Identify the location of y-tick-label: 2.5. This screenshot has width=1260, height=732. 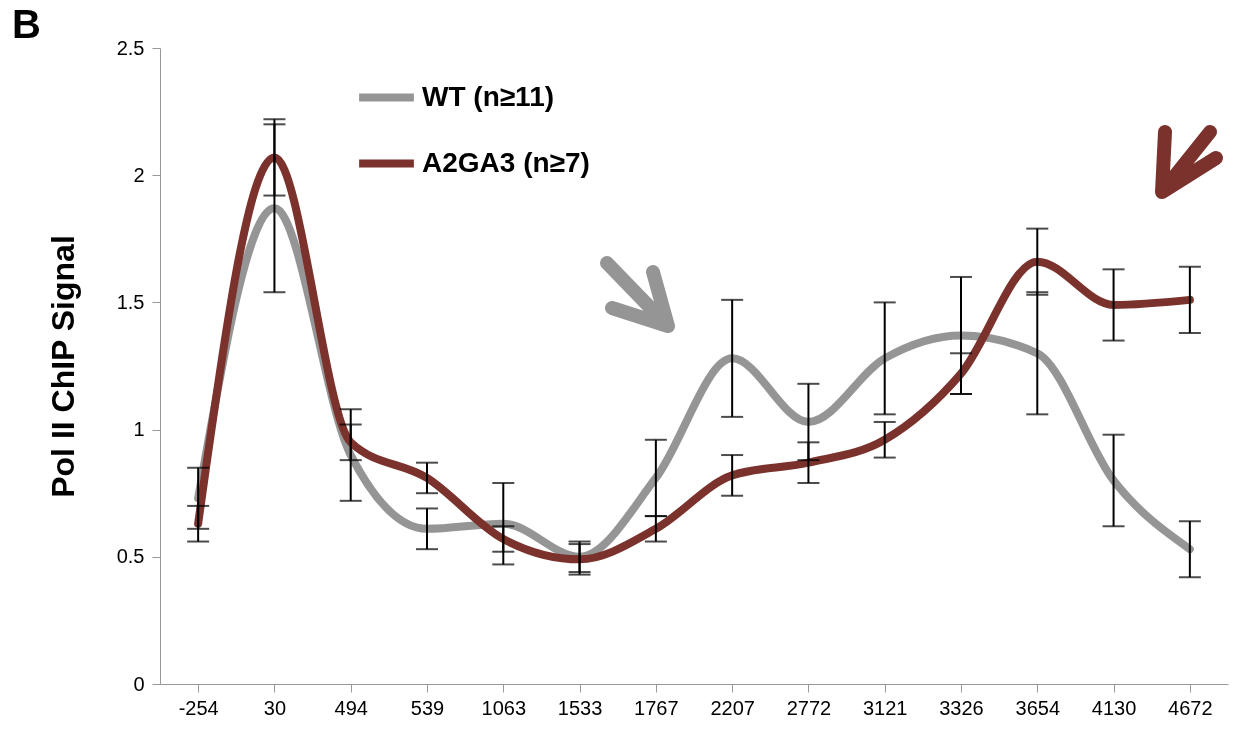
(130, 47).